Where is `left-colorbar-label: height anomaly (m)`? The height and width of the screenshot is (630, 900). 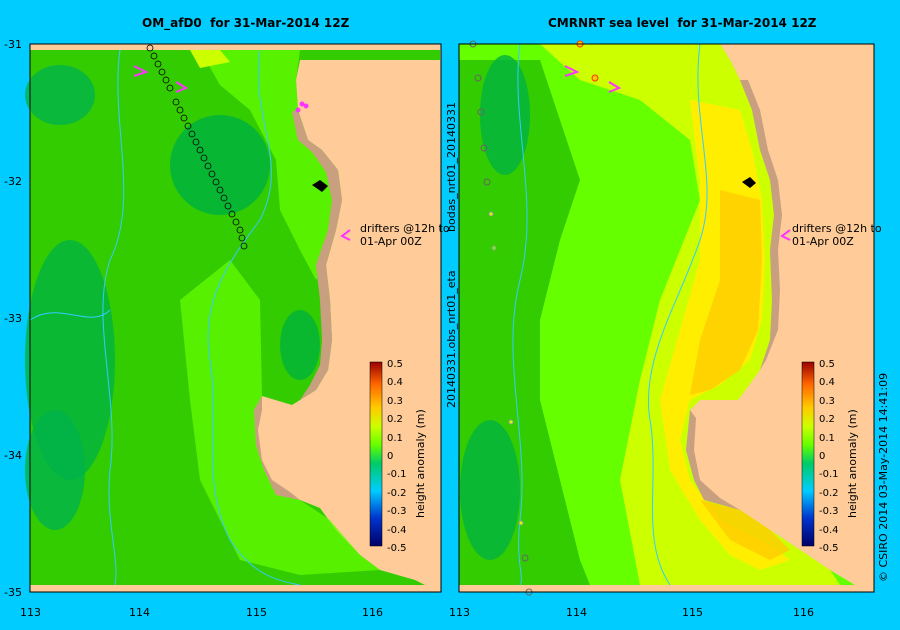
left-colorbar-label: height anomaly (m) is located at coordinates (420, 463).